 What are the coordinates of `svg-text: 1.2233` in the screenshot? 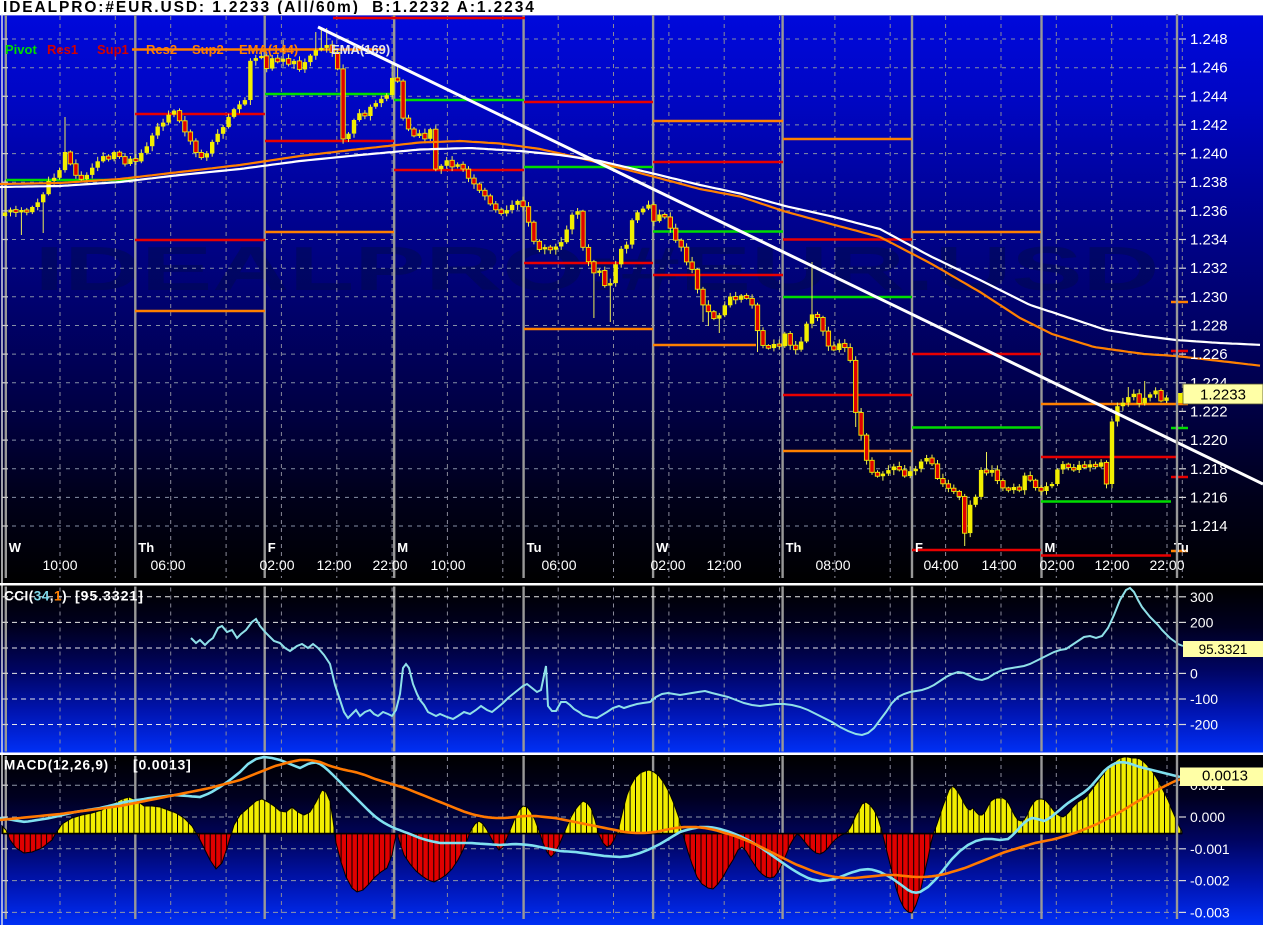 It's located at (1223, 395).